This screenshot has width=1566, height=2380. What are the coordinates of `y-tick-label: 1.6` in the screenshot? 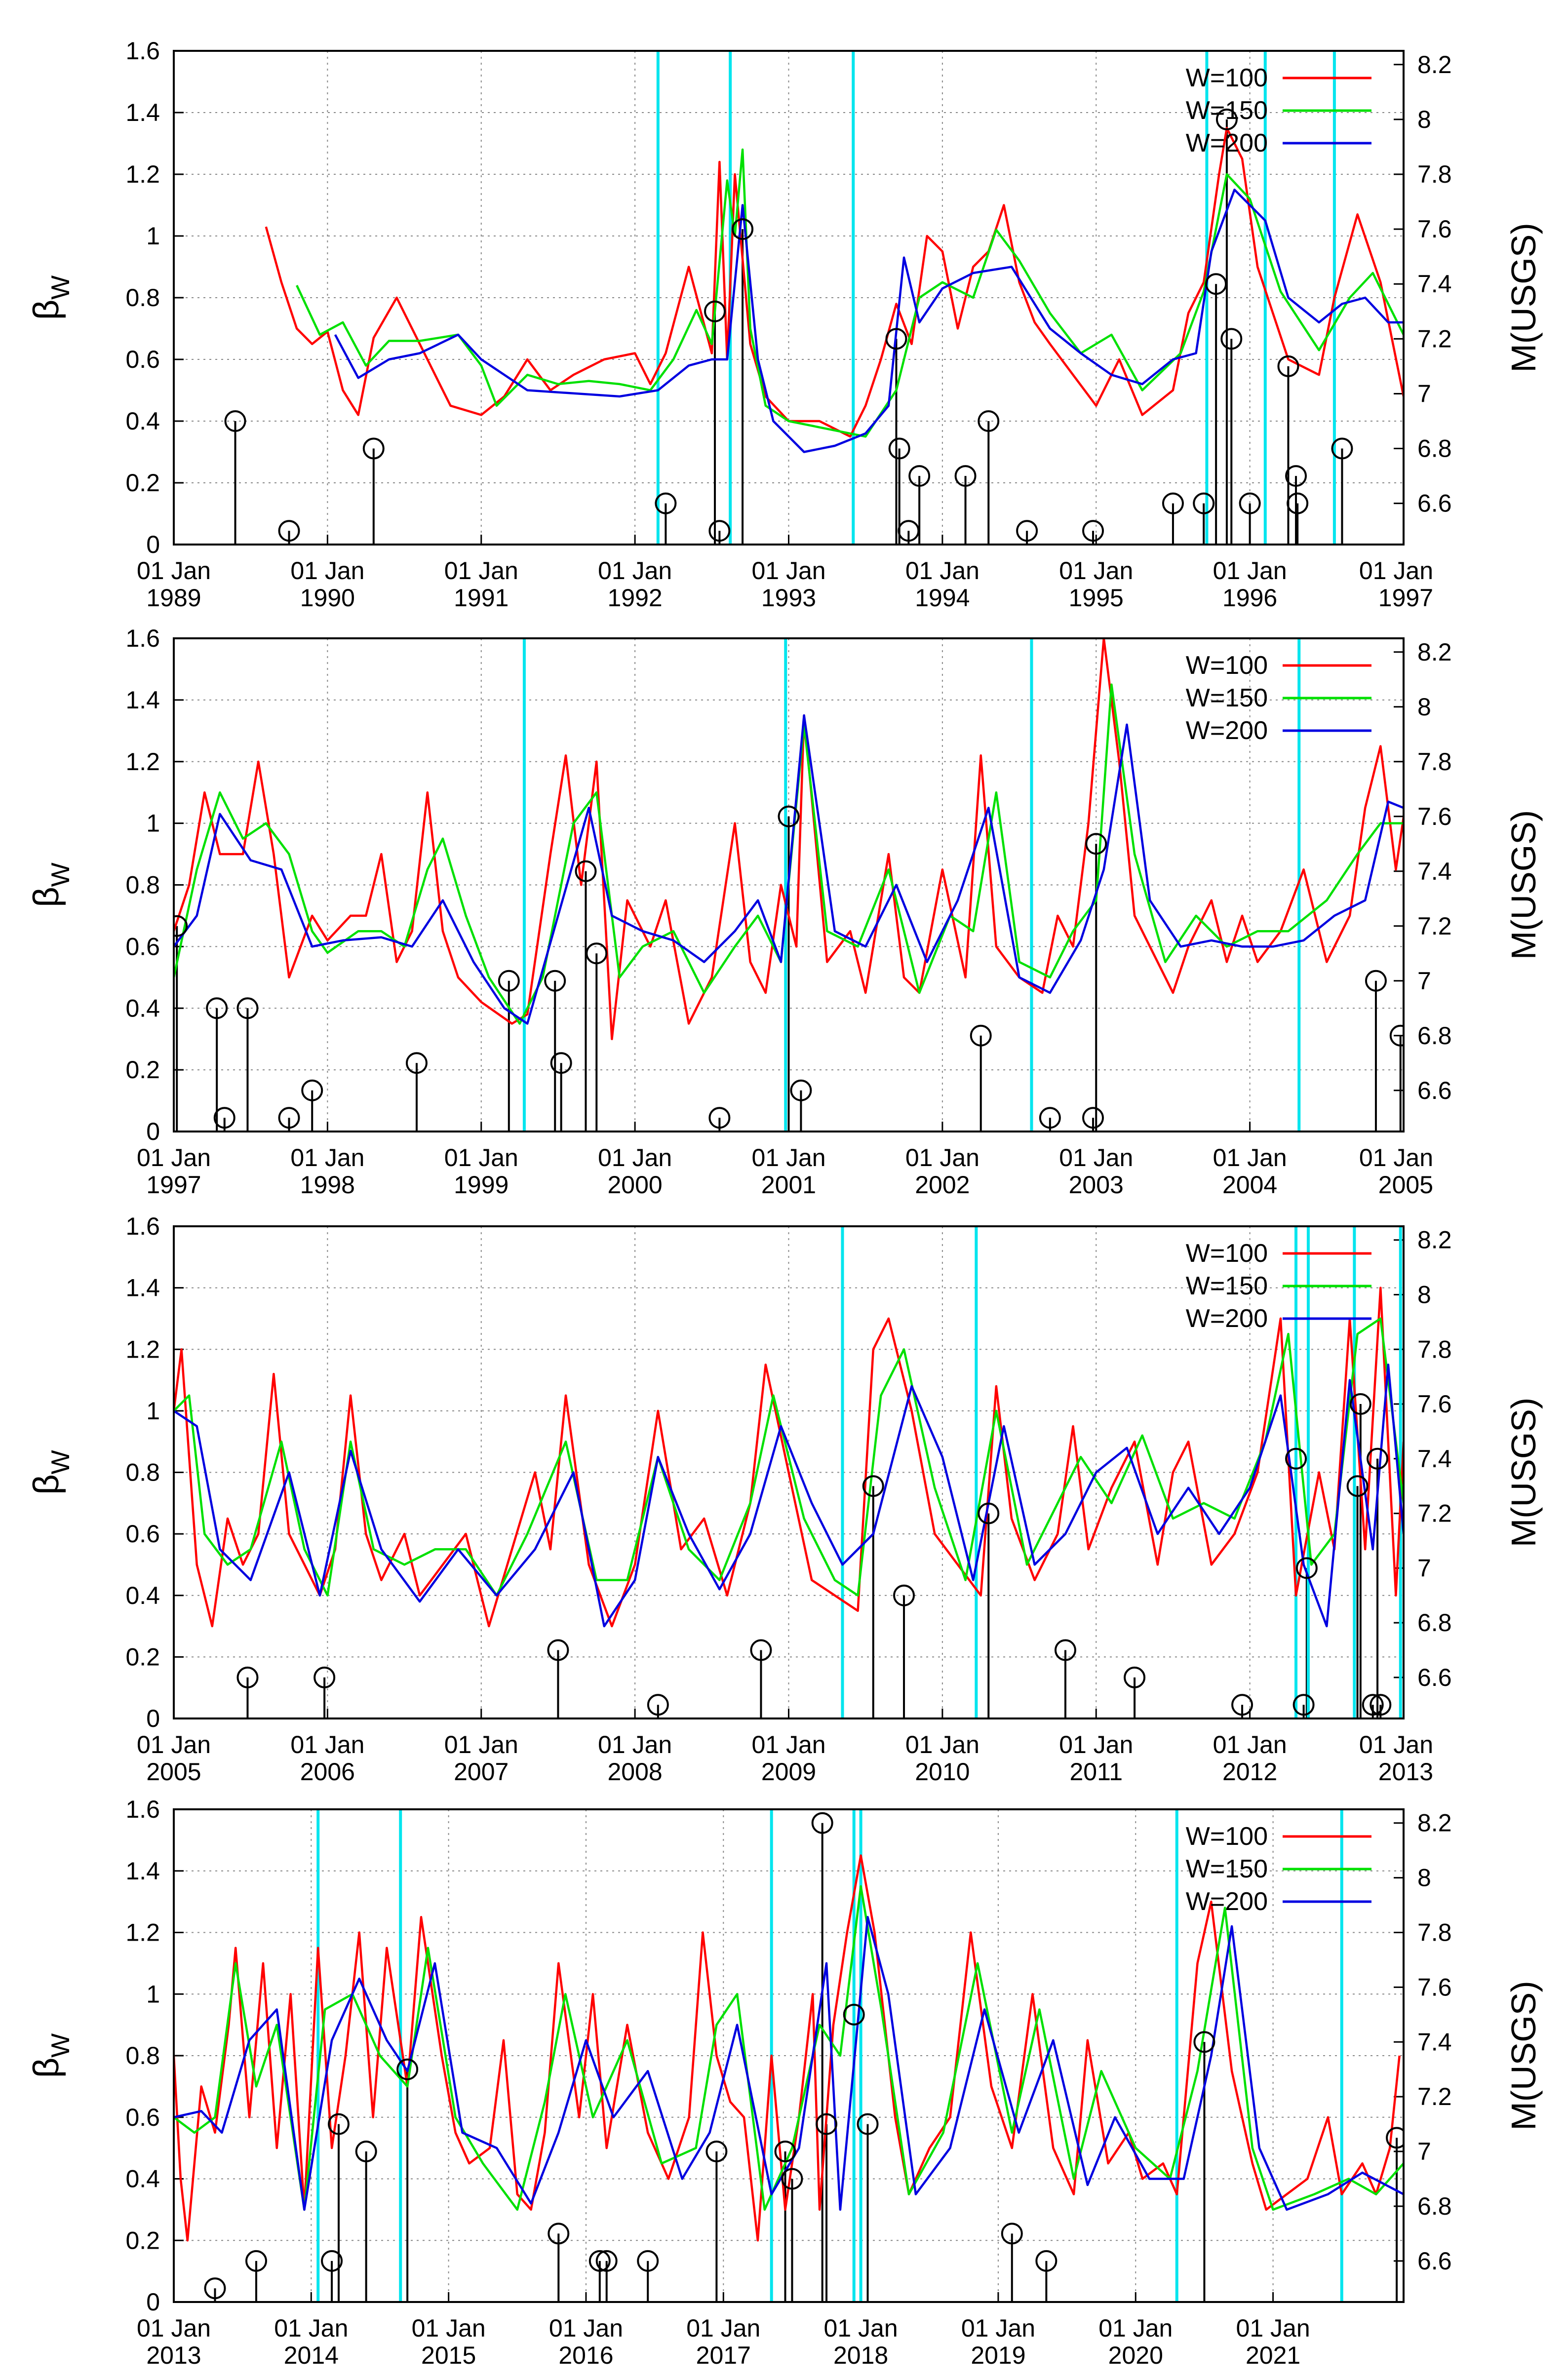 It's located at (142, 1809).